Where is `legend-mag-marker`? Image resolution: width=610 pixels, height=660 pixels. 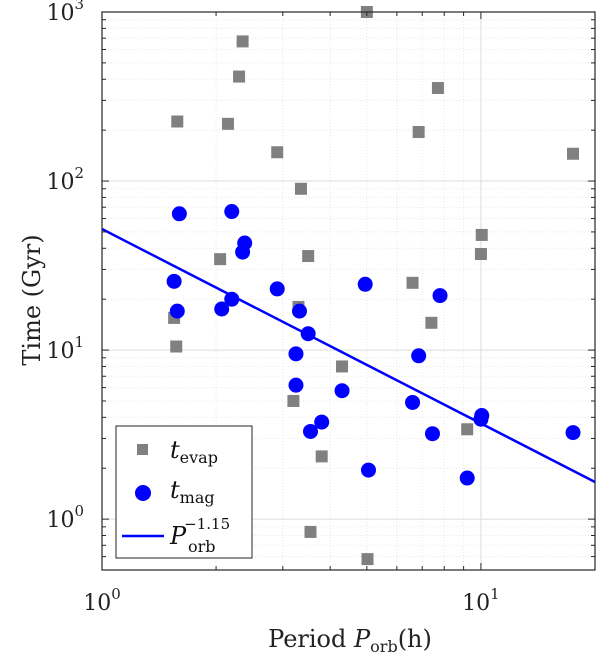
legend-mag-marker is located at coordinates (143, 493).